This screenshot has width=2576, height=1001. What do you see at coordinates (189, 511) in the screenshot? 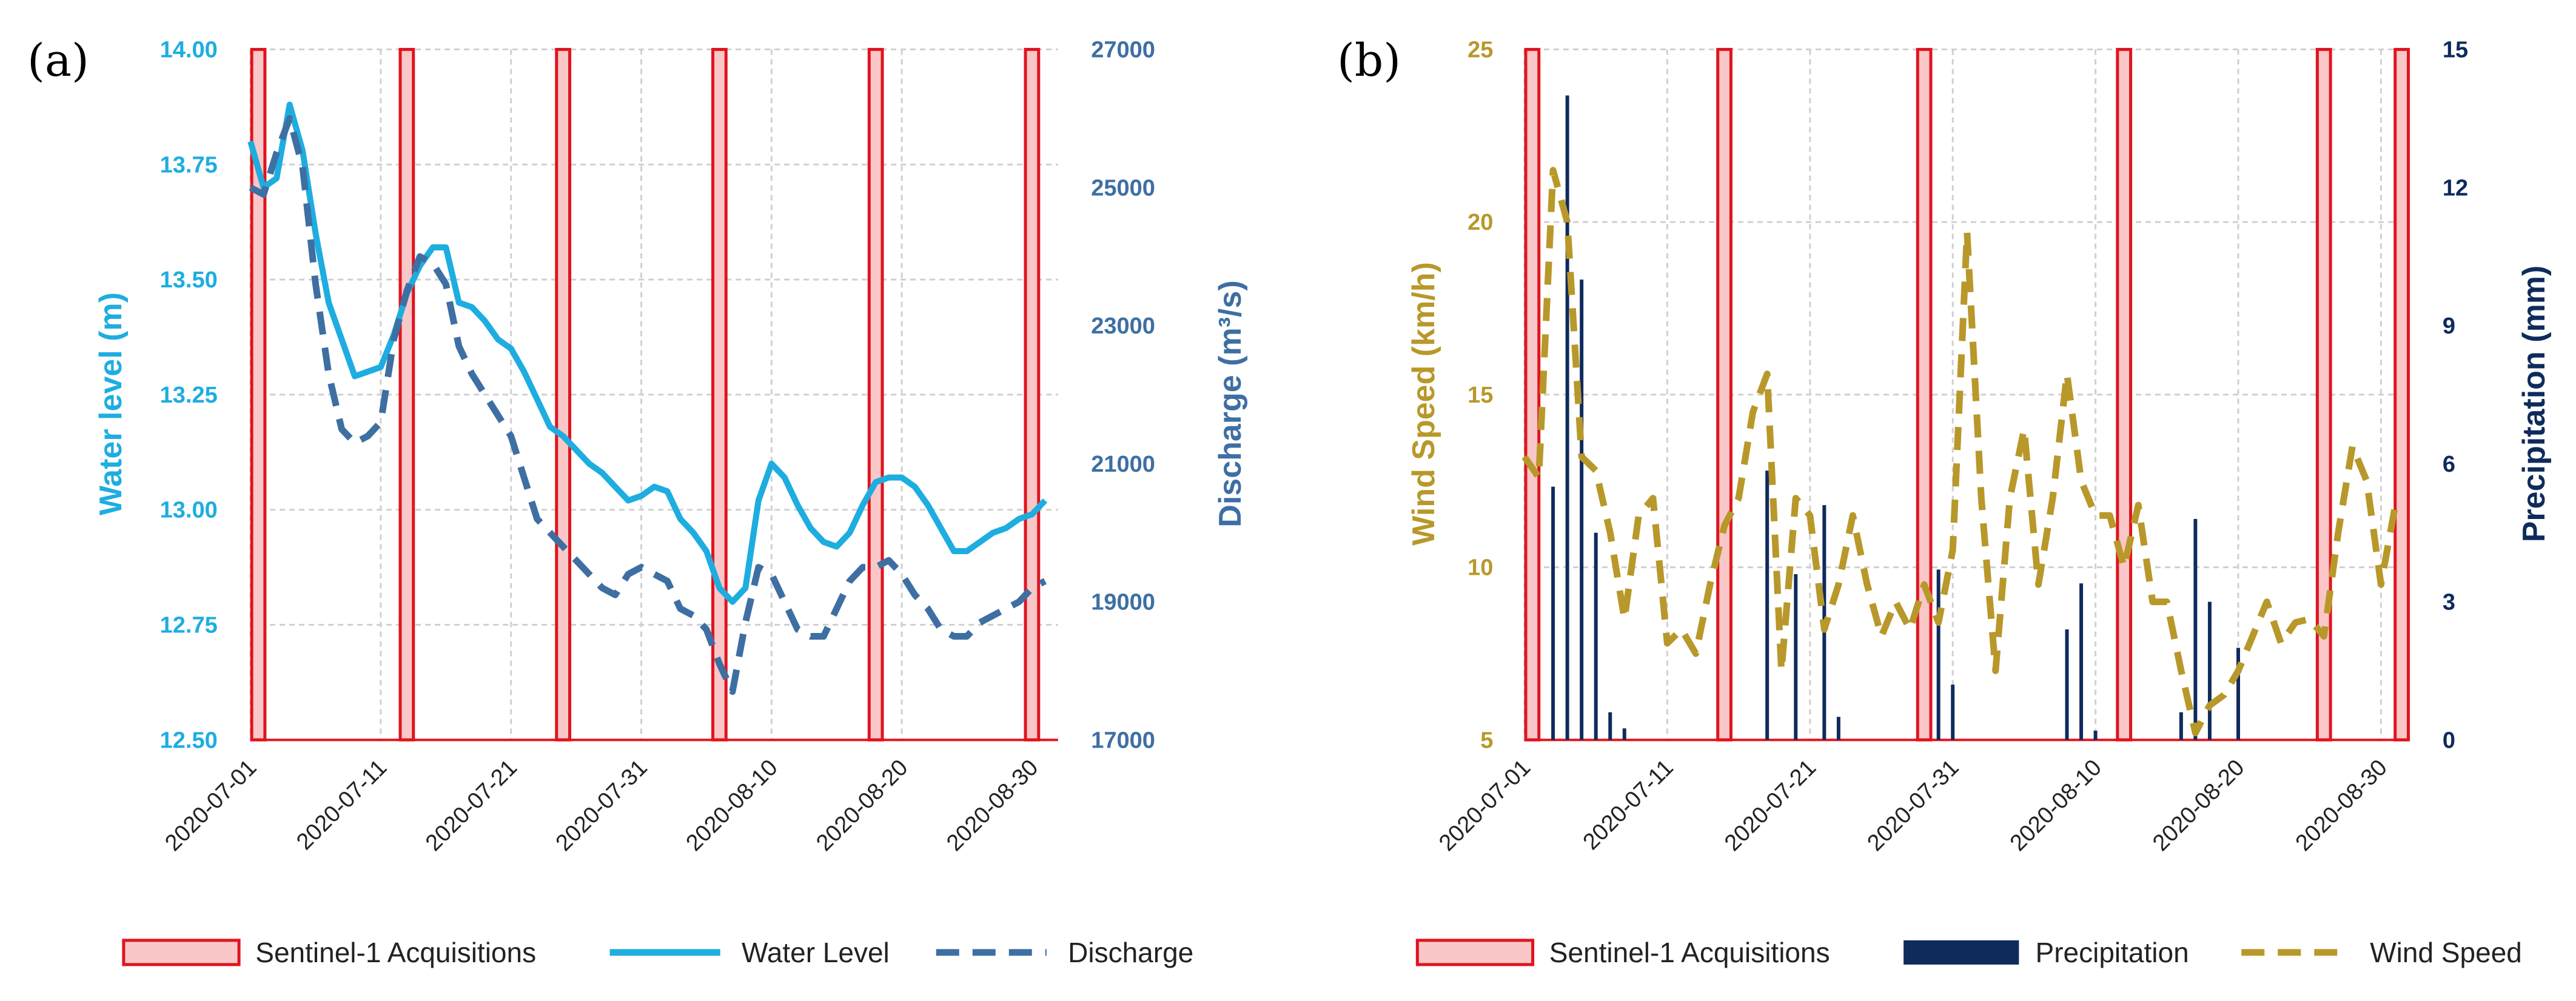
I see `left-tick-label: 13.00` at bounding box center [189, 511].